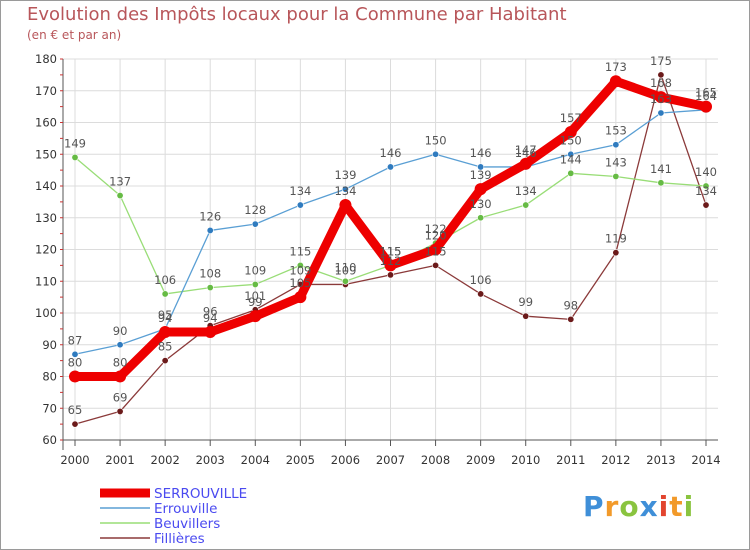 The width and height of the screenshot is (750, 550). I want to click on data-label: 106, so click(165, 280).